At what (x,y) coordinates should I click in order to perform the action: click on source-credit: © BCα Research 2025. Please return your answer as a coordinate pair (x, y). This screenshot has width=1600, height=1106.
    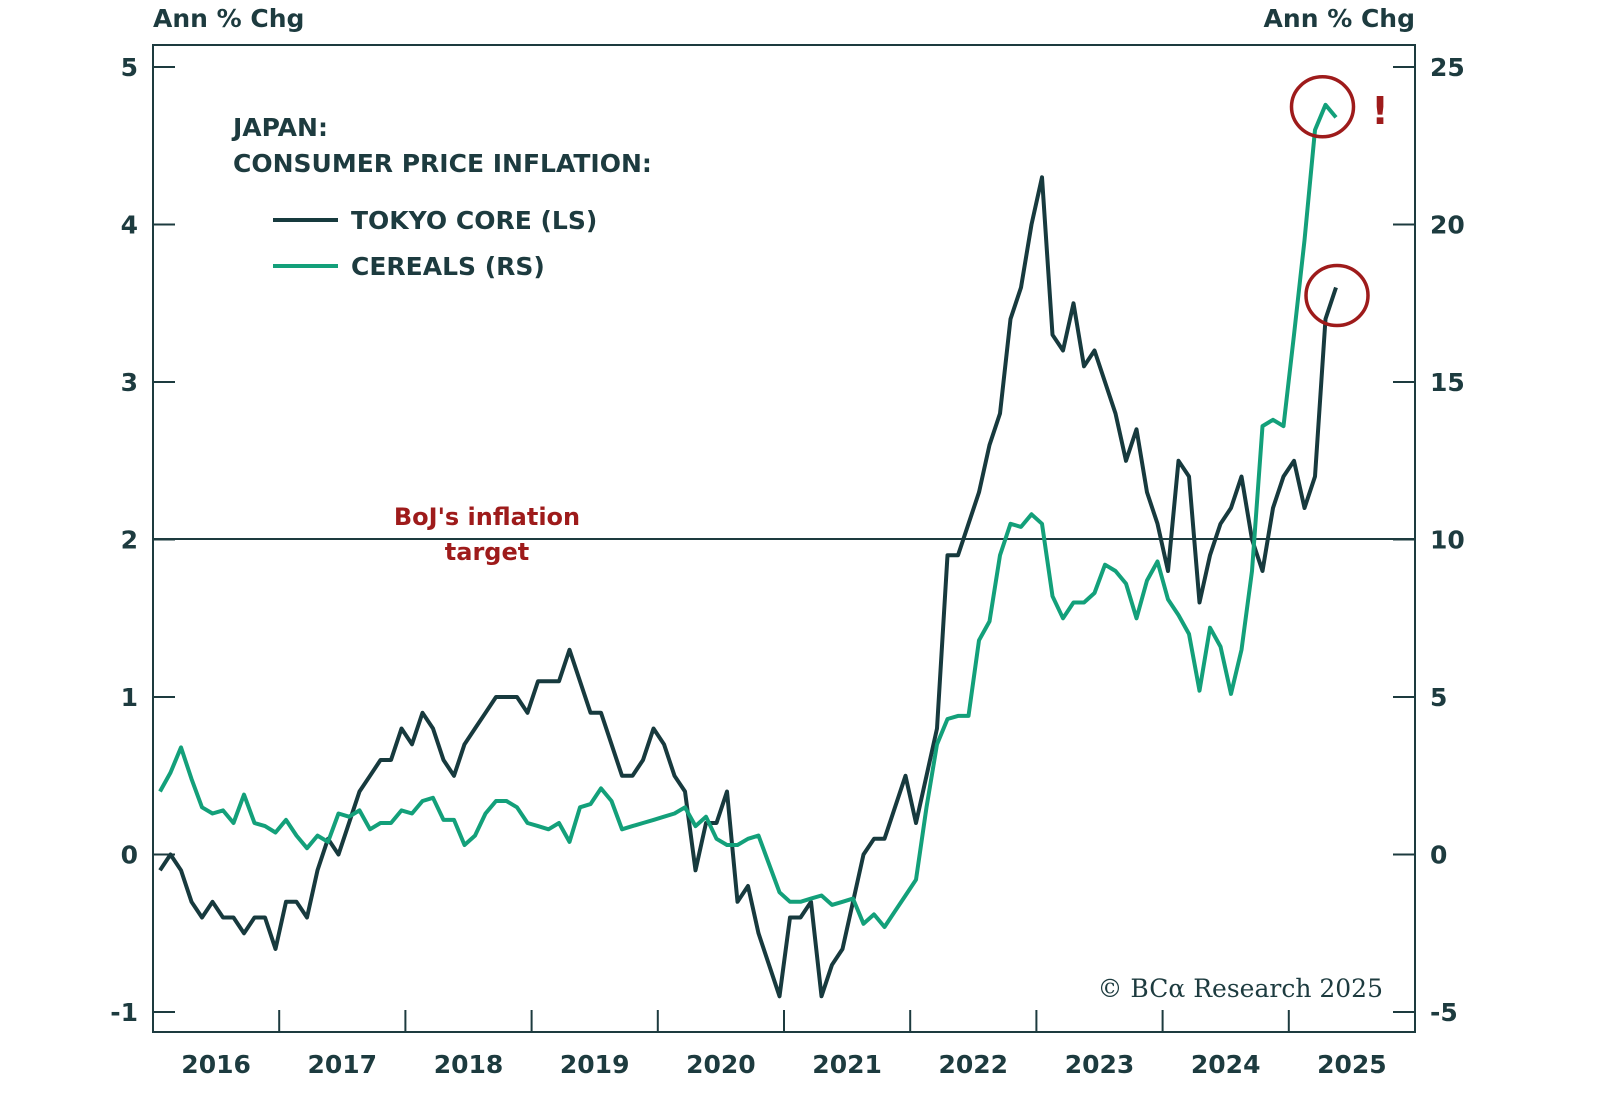
    Looking at the image, I should click on (1240, 988).